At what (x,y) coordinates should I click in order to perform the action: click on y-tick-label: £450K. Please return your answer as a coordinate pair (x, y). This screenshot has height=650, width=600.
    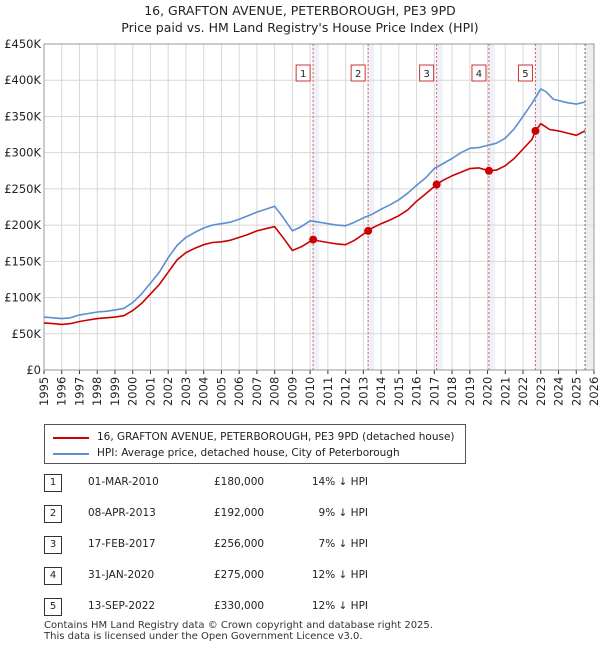
    Looking at the image, I should click on (22, 44).